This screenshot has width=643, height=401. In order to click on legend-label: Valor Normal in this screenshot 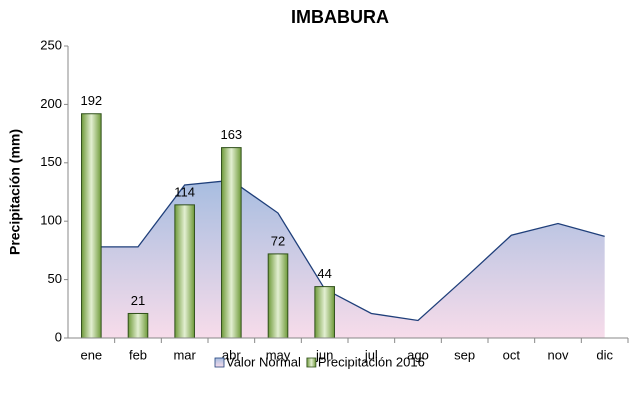, I will do `click(263, 361)`.